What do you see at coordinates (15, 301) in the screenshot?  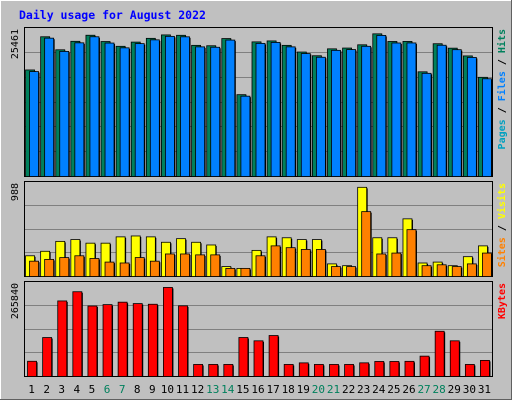 I see `max-value-label: 265840` at bounding box center [15, 301].